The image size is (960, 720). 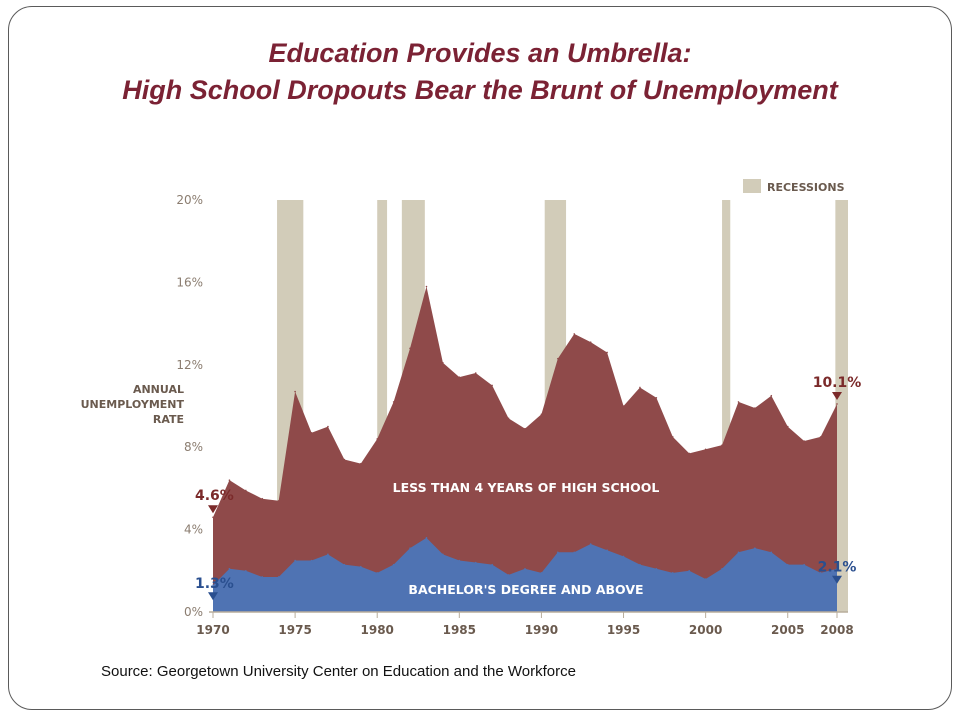 I want to click on annotation-label-1: 1.3%, so click(x=214, y=584).